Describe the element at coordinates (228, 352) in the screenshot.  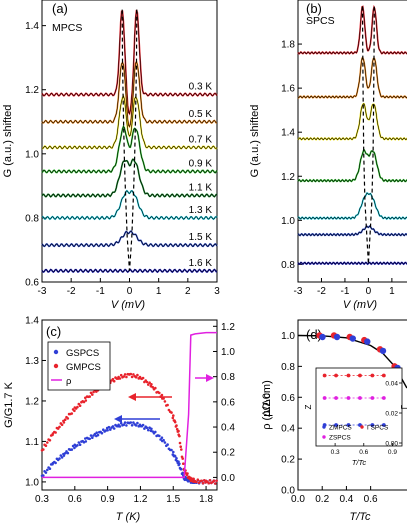
I see `ytick-right-label-5: 1.0` at that location.